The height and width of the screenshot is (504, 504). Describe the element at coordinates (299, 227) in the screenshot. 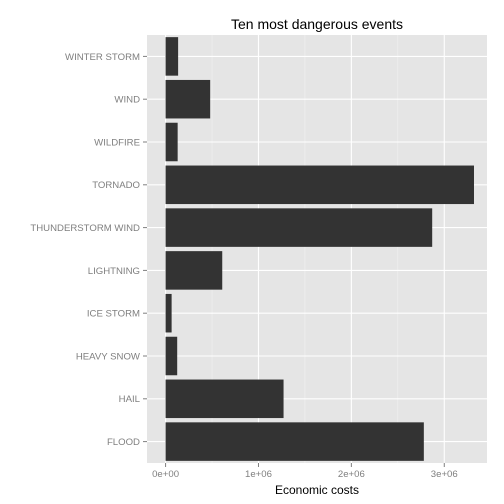

I see `bar-thunderstorm-wind` at that location.